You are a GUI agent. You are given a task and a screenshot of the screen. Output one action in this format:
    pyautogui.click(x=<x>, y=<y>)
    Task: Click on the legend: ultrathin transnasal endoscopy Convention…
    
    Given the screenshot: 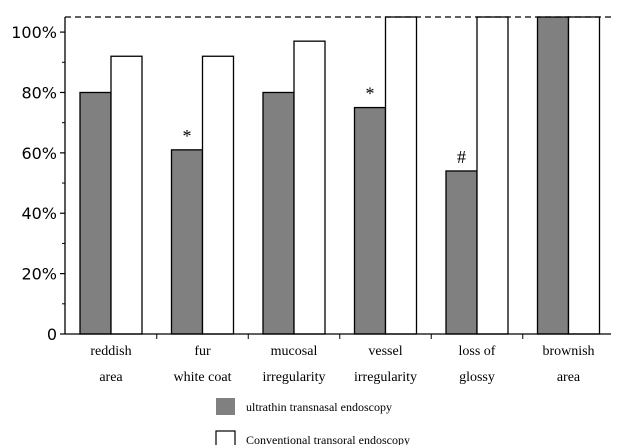 What is the action you would take?
    pyautogui.click(x=312, y=421)
    